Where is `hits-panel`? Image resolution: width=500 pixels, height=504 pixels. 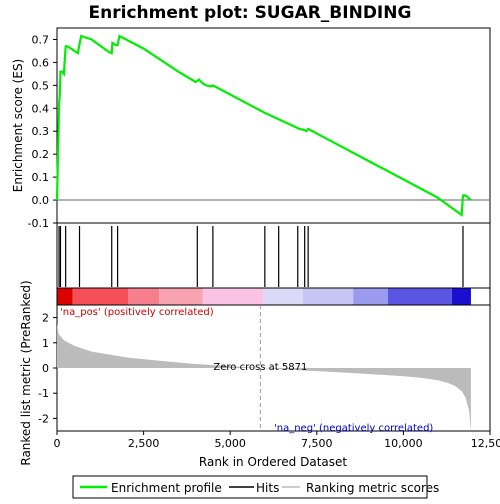
hits-panel is located at coordinates (273, 255).